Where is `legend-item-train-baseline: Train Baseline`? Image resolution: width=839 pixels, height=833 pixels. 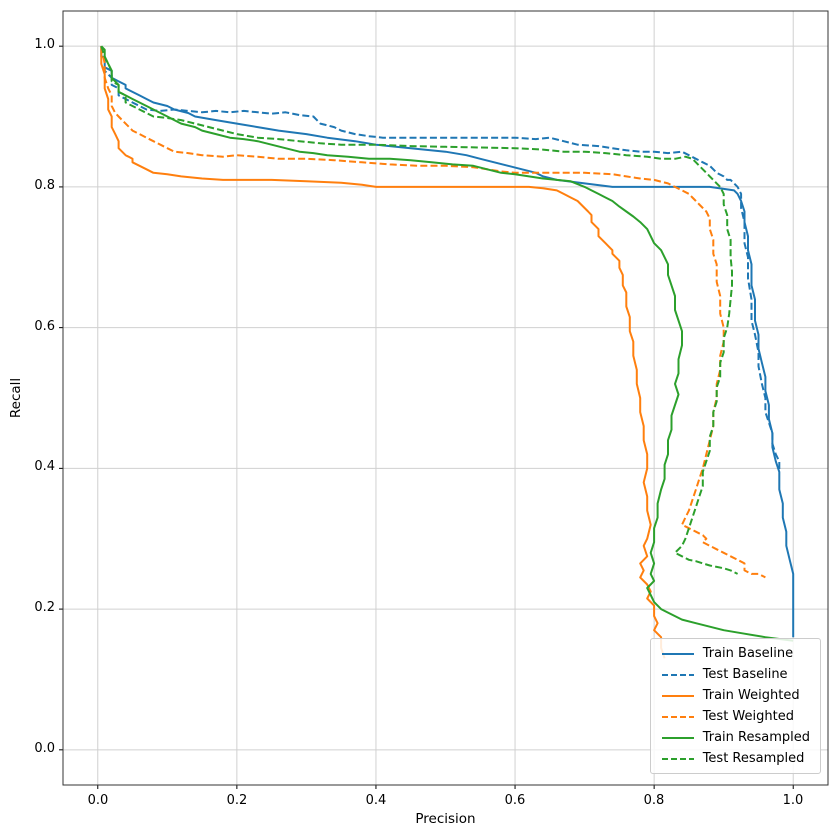 legend-item-train-baseline: Train Baseline is located at coordinates (735, 653).